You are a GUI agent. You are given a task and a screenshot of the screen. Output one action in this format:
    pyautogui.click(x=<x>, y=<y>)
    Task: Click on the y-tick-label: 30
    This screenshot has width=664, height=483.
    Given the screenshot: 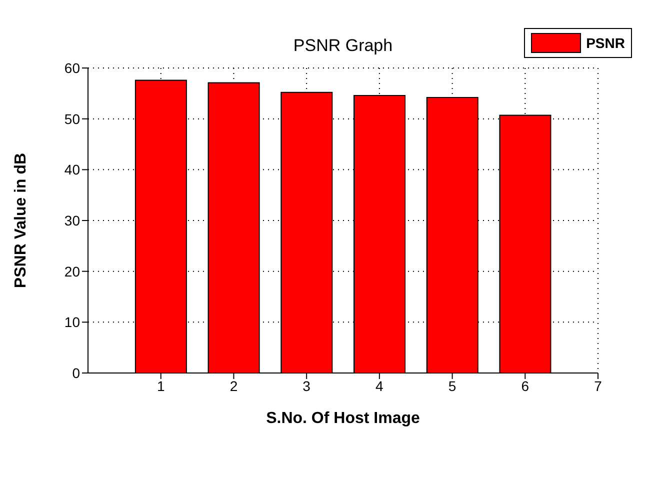 What is the action you would take?
    pyautogui.click(x=72, y=220)
    